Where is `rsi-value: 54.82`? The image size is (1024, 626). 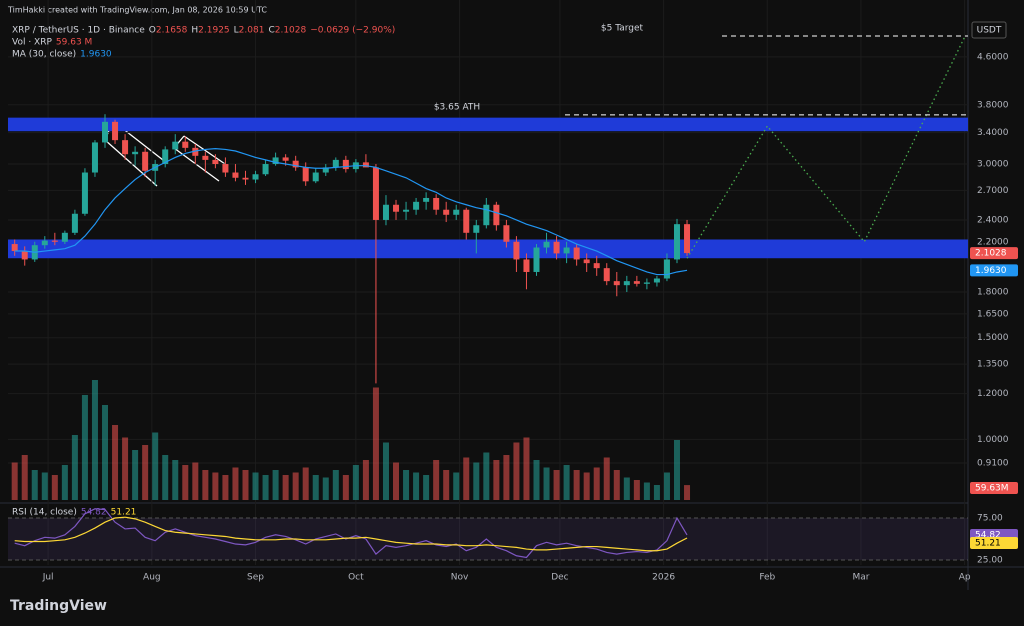
rsi-value: 54.82 is located at coordinates (988, 535).